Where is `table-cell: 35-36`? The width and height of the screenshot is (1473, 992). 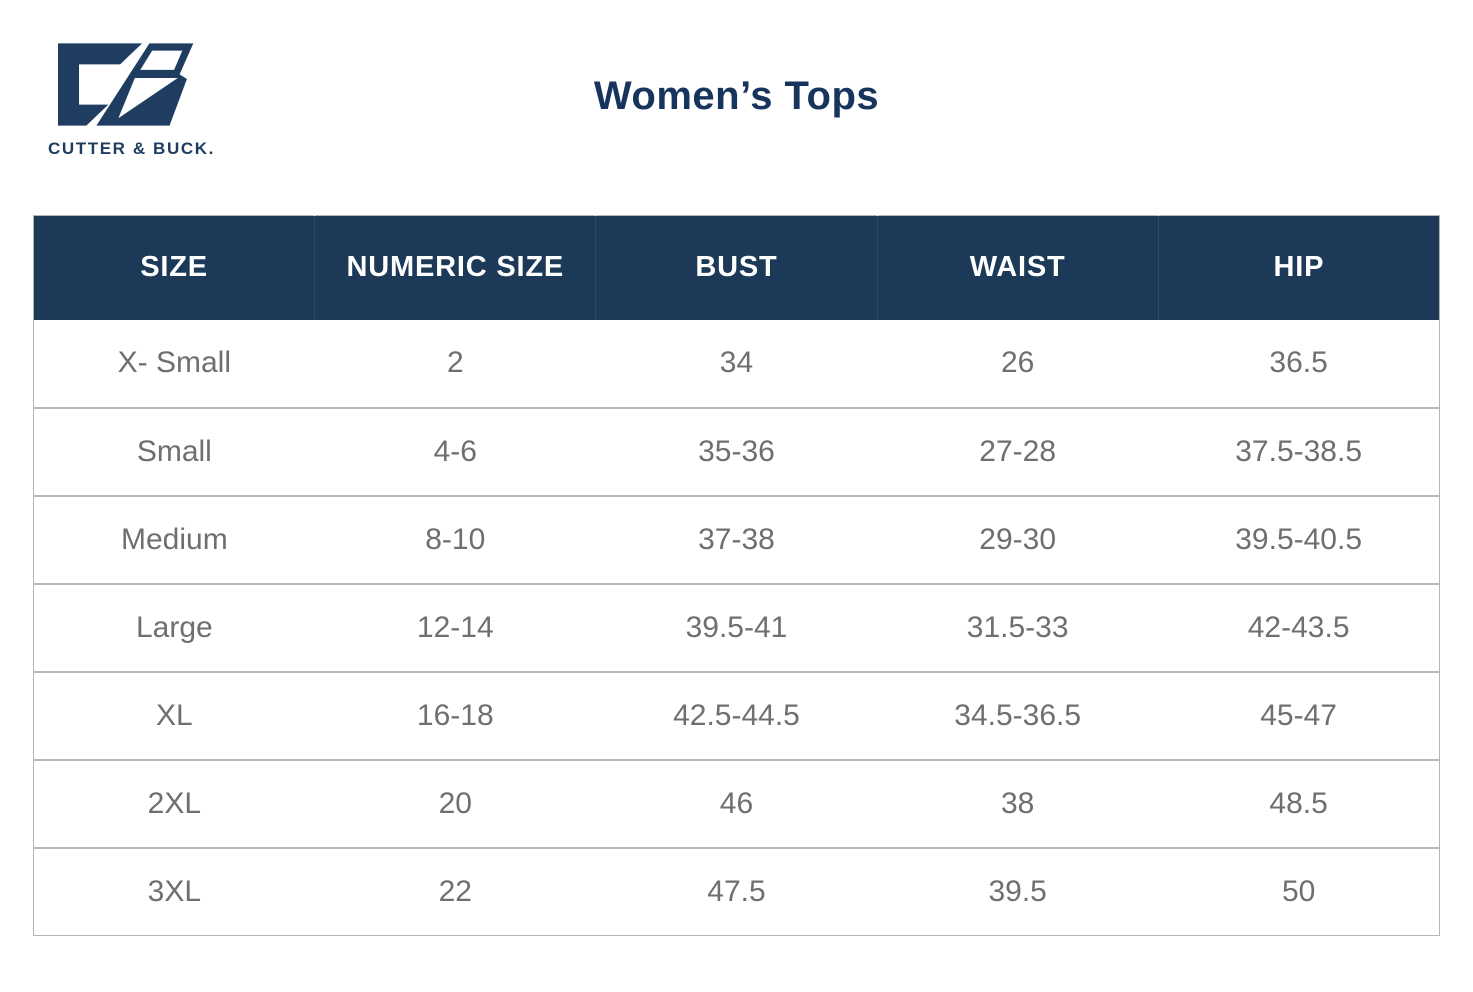
table-cell: 35-36 is located at coordinates (736, 451).